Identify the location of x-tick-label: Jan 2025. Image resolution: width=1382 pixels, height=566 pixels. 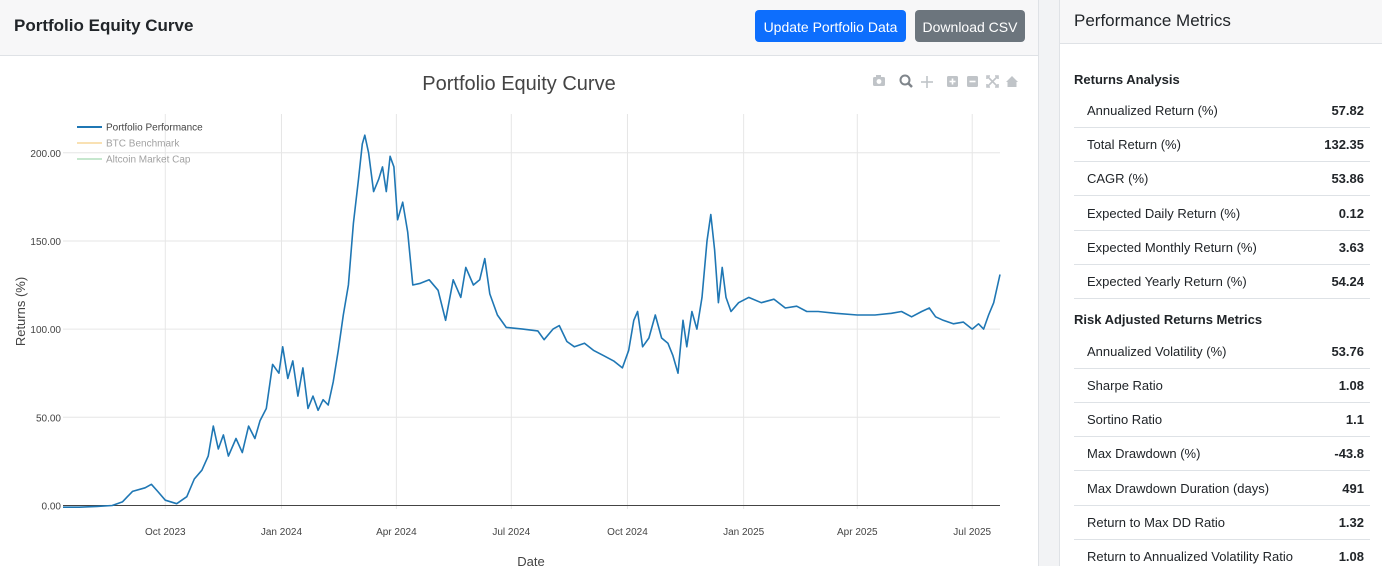
(744, 532).